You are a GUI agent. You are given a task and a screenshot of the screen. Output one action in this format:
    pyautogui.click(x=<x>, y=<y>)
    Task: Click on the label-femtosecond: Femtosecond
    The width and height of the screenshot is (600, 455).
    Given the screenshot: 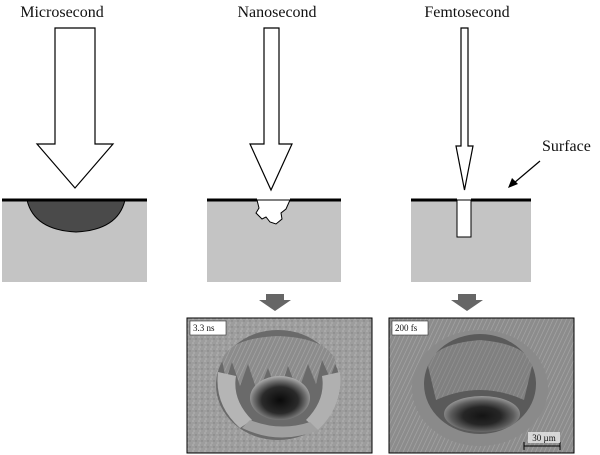 What is the action you would take?
    pyautogui.click(x=466, y=12)
    